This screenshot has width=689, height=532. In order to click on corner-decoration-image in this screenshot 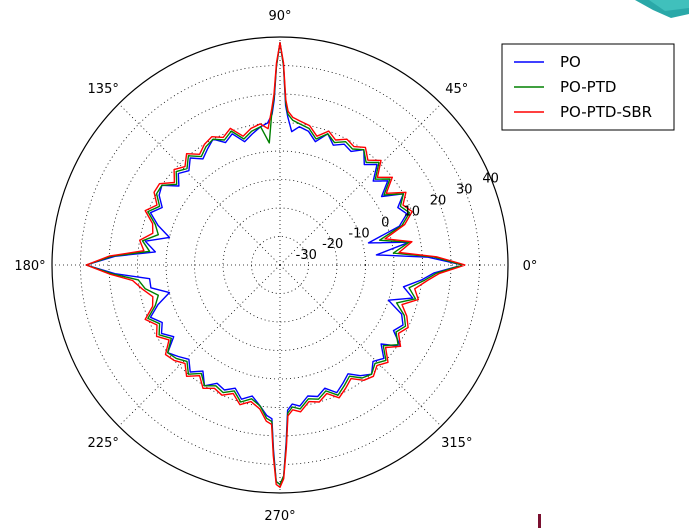, I will do `click(662, 9)`.